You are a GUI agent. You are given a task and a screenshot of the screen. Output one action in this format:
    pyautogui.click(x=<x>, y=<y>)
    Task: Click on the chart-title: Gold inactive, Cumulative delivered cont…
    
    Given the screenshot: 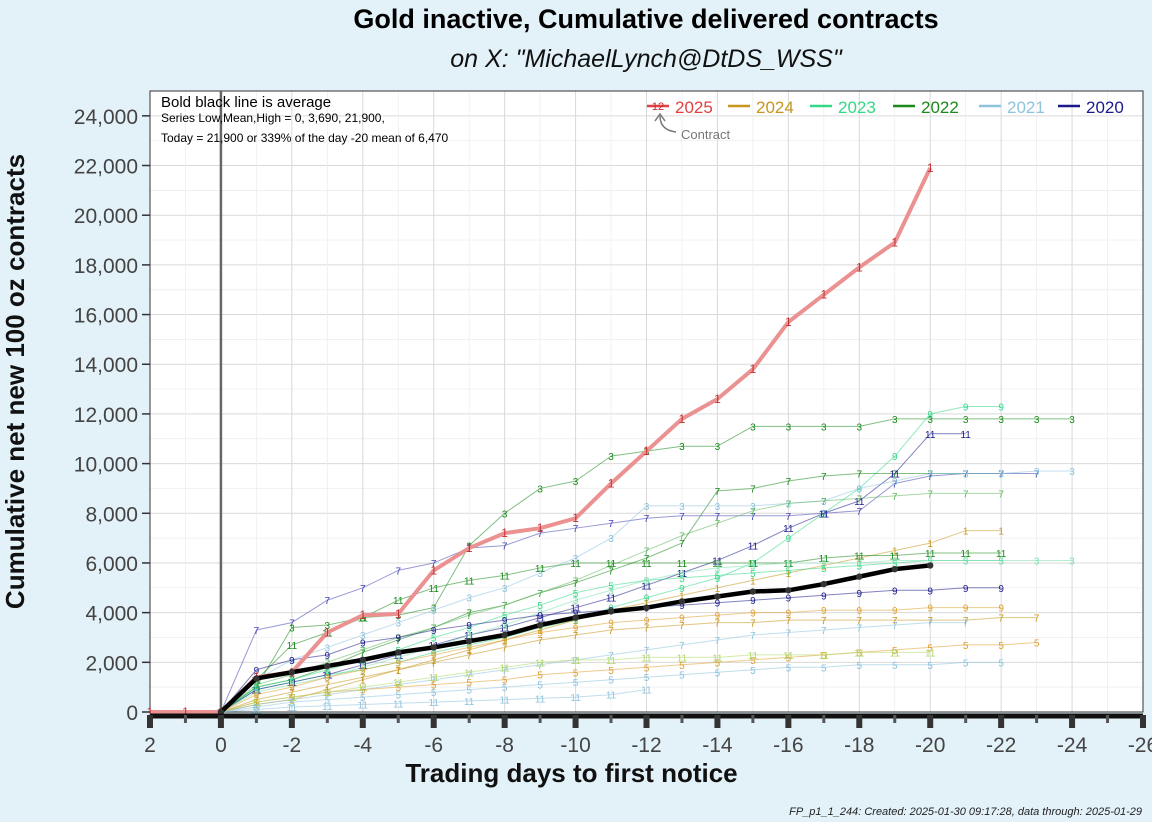 What is the action you would take?
    pyautogui.click(x=646, y=19)
    